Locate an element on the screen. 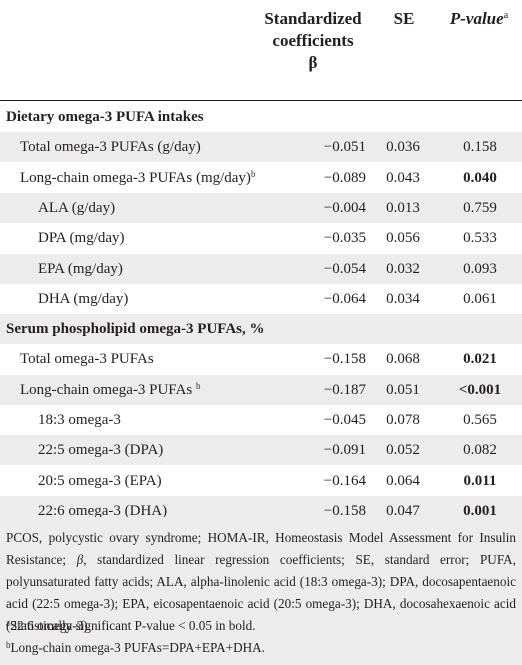 The height and width of the screenshot is (665, 522). se-cell: 0.047 is located at coordinates (403, 510).